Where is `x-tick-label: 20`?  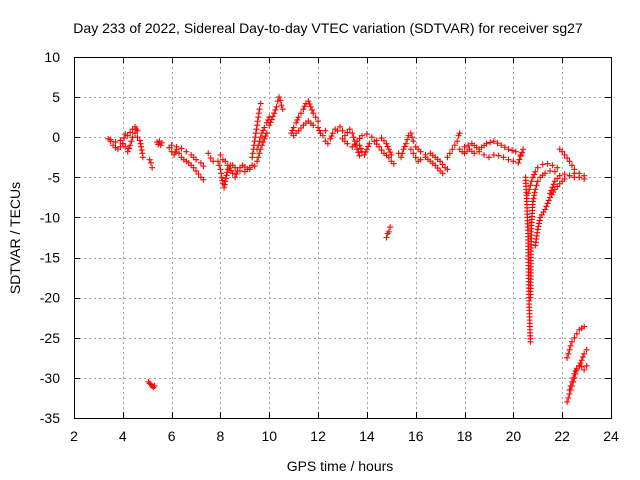
x-tick-label: 20 is located at coordinates (514, 436).